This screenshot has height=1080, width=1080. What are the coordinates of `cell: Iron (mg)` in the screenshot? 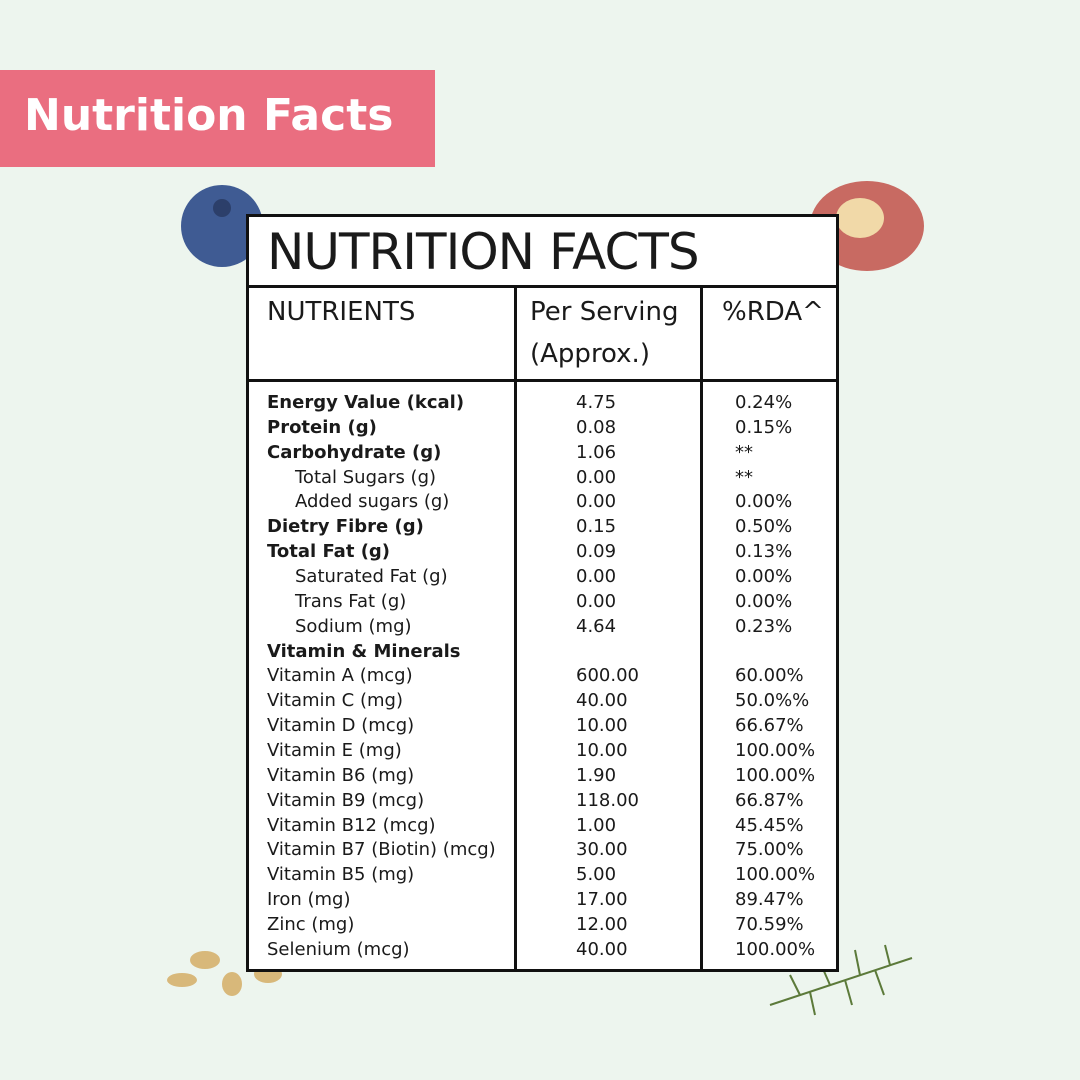 It's located at (309, 900).